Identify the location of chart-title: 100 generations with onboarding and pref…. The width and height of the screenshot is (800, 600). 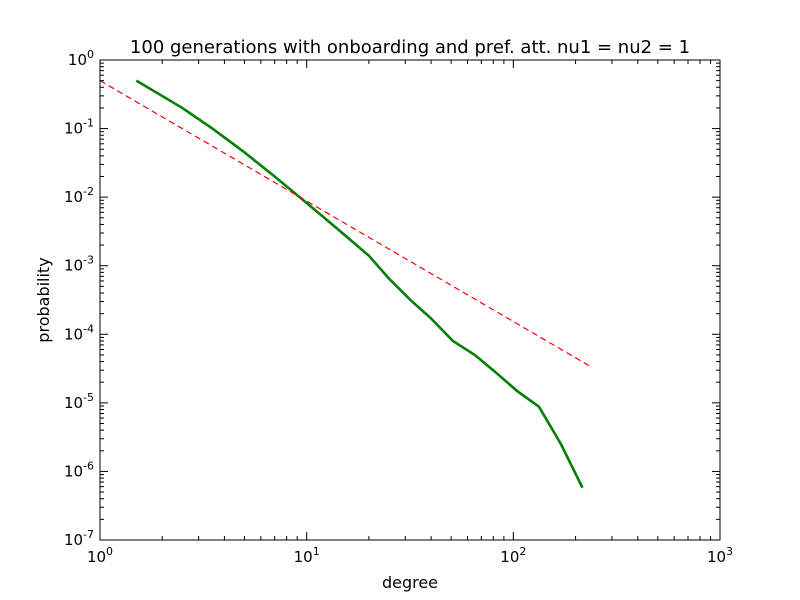
(410, 47).